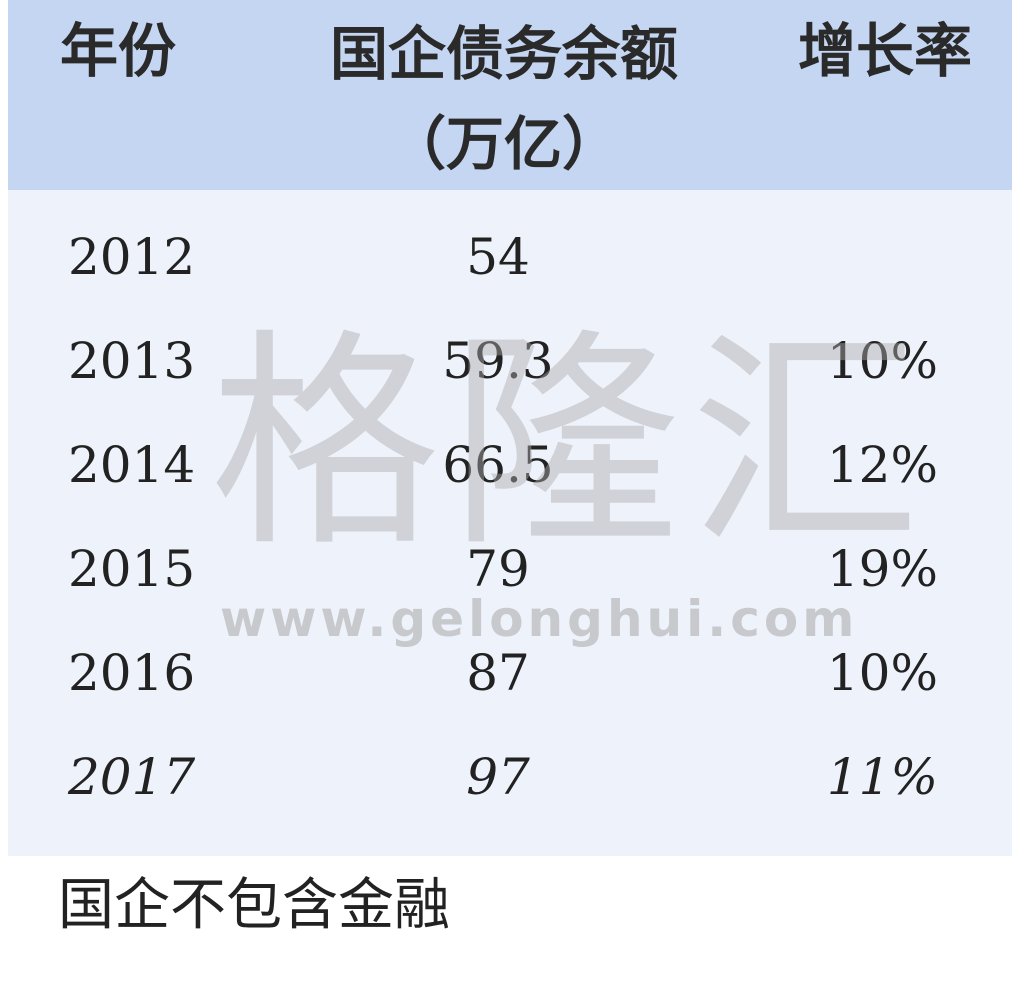 The height and width of the screenshot is (985, 1024). What do you see at coordinates (118, 51) in the screenshot?
I see `header-year: 年份` at bounding box center [118, 51].